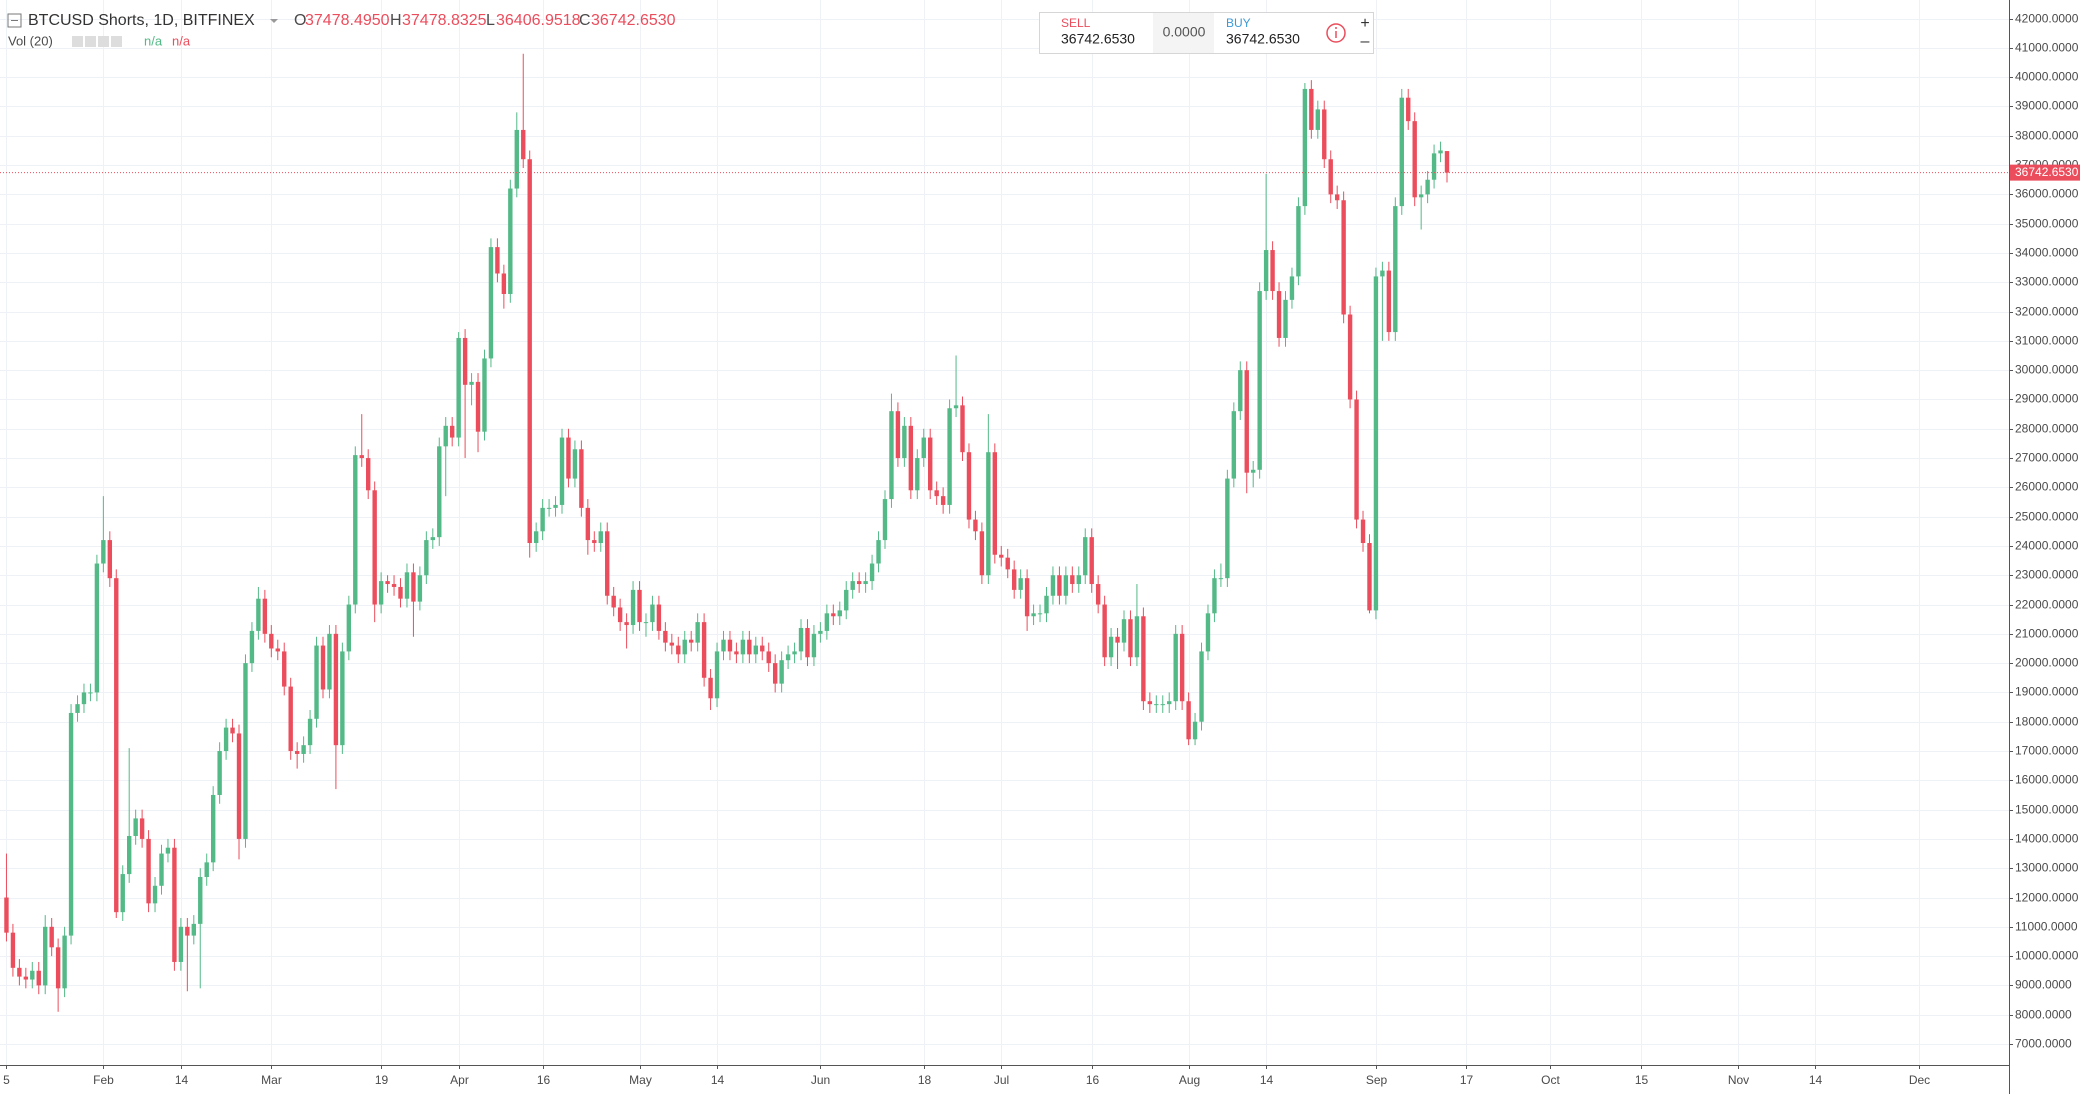 The width and height of the screenshot is (2080, 1094). What do you see at coordinates (444, 20) in the screenshot?
I see `ohlc-value: 37478.8325` at bounding box center [444, 20].